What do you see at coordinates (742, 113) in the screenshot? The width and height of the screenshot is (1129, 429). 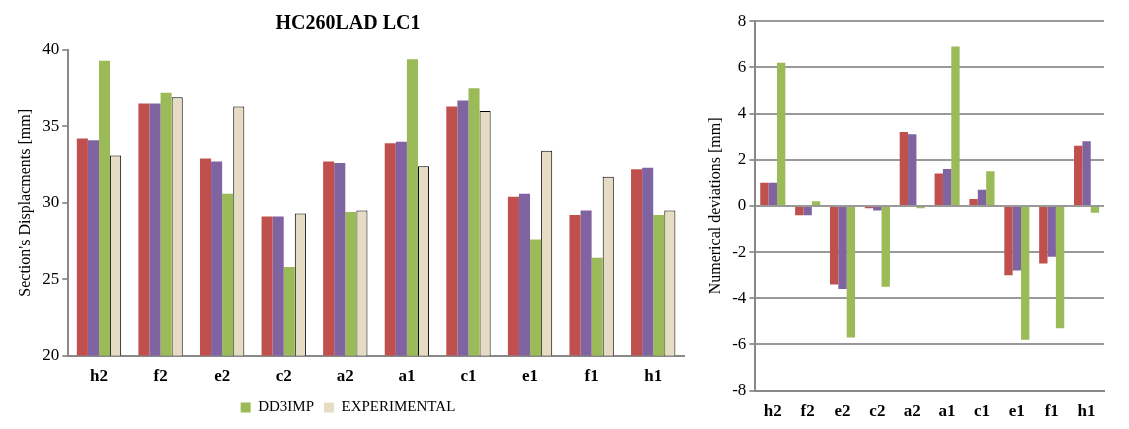 I see `y-tick-label: 4` at bounding box center [742, 113].